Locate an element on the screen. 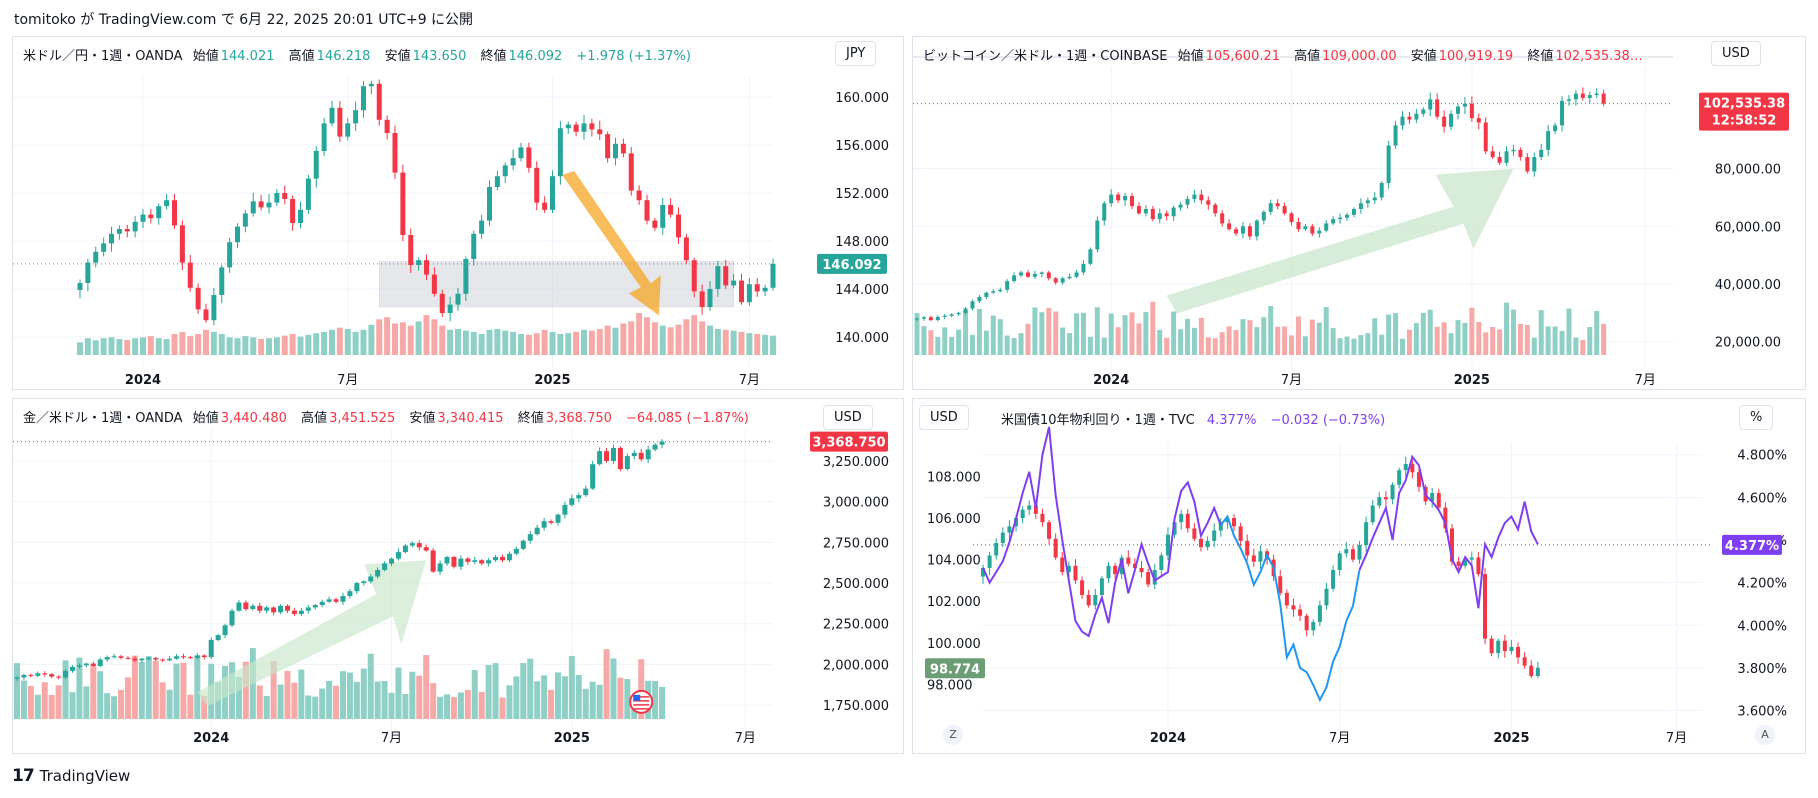 The width and height of the screenshot is (1818, 798). legend-low: 3,340.415 is located at coordinates (470, 418).